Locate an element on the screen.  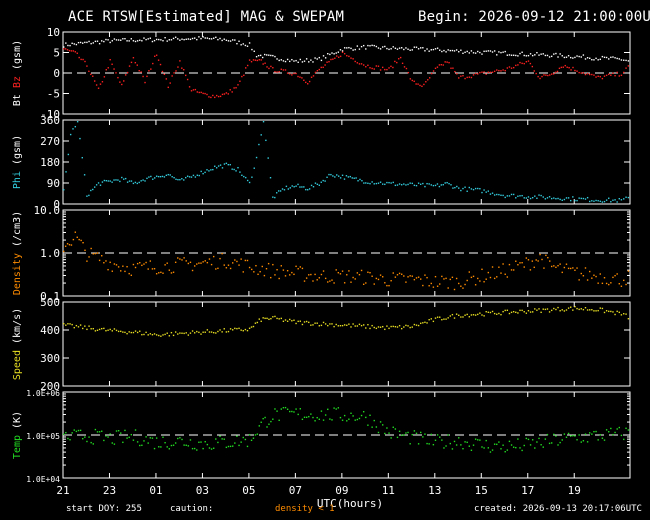
y-axis-label-part: (gsm) is located at coordinates (17, 153).